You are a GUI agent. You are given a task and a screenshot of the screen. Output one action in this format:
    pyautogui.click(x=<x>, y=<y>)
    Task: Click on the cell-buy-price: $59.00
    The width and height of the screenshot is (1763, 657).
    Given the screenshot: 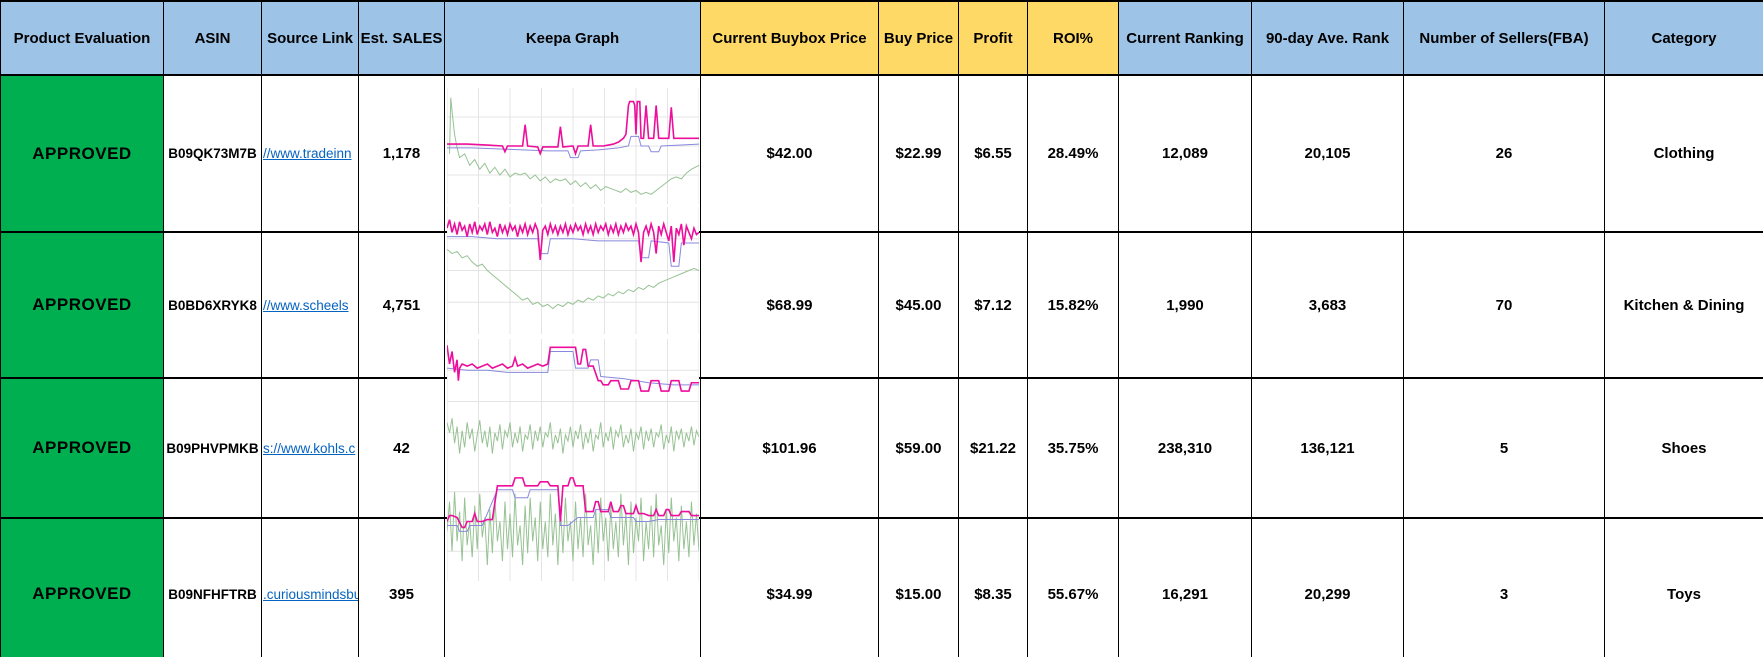 What is the action you would take?
    pyautogui.click(x=918, y=448)
    